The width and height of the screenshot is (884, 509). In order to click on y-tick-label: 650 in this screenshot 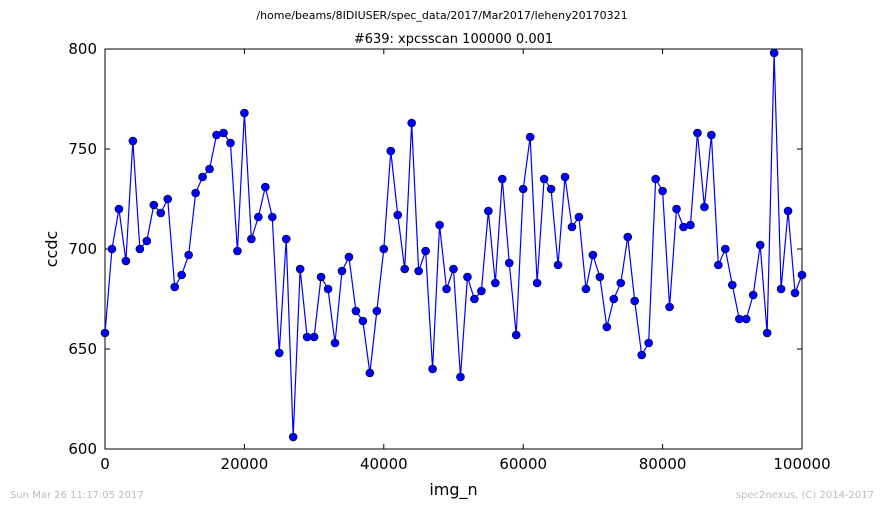, I will do `click(82, 349)`.